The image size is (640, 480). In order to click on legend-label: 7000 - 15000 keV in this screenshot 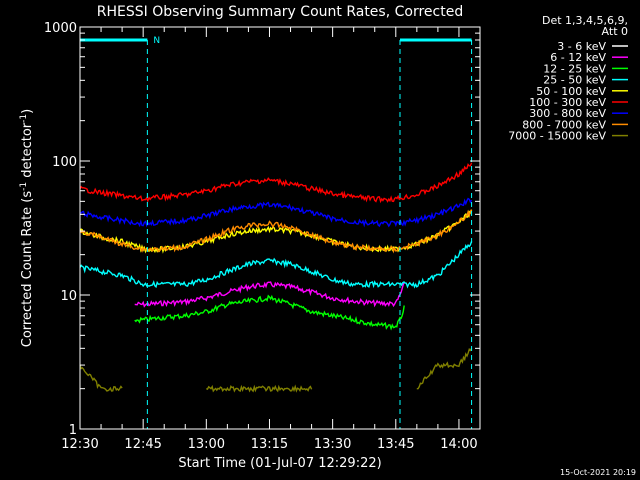, I will do `click(557, 136)`.